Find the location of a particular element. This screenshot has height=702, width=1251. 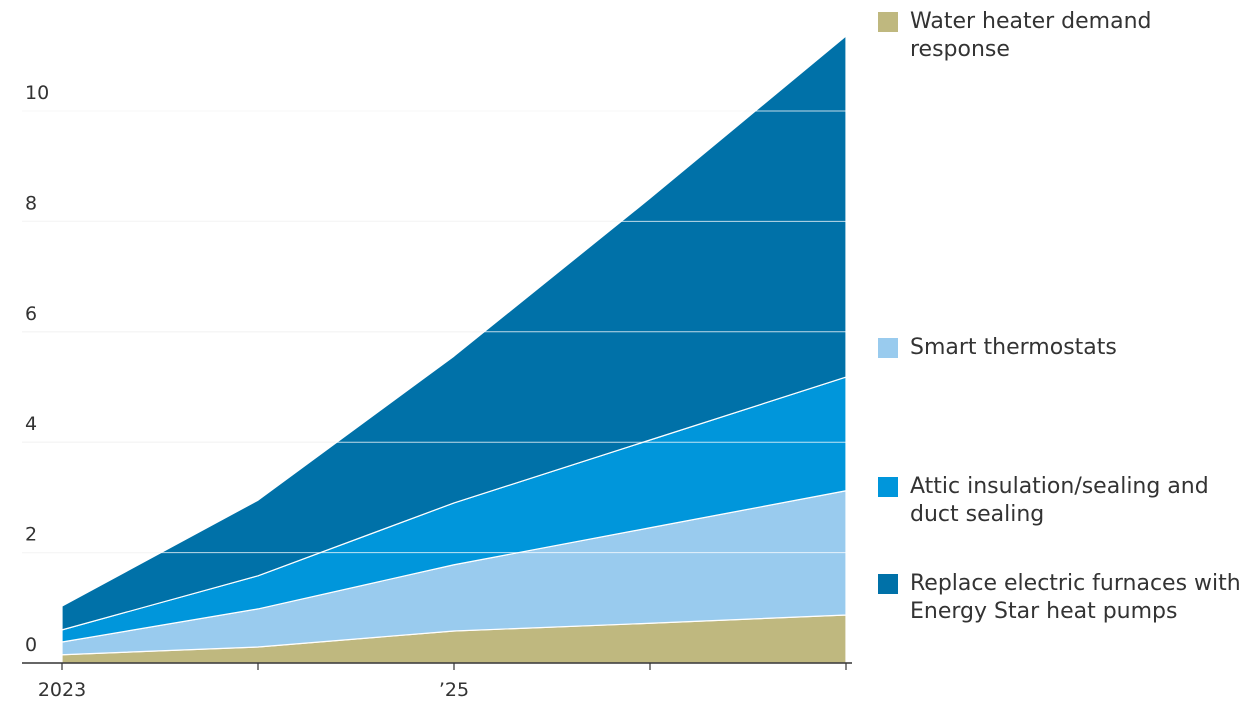

legend-item: Smart thermostats is located at coordinates (1063, 348).